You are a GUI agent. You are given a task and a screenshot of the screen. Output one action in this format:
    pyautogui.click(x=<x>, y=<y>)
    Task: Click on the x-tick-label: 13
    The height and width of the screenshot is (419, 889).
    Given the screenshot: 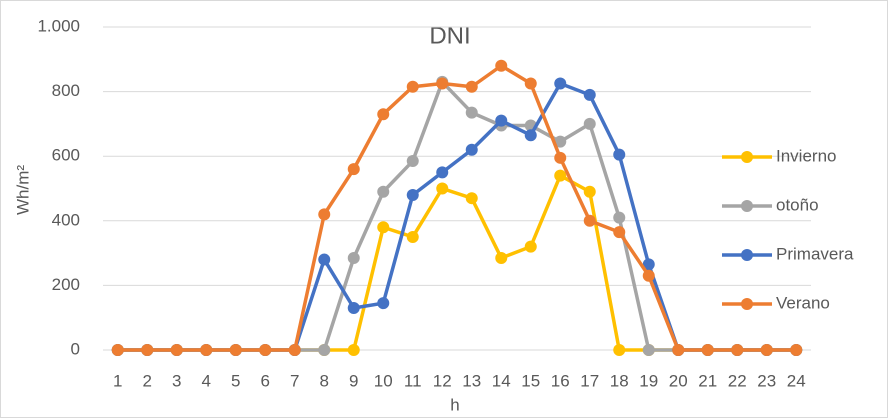 What is the action you would take?
    pyautogui.click(x=471, y=380)
    